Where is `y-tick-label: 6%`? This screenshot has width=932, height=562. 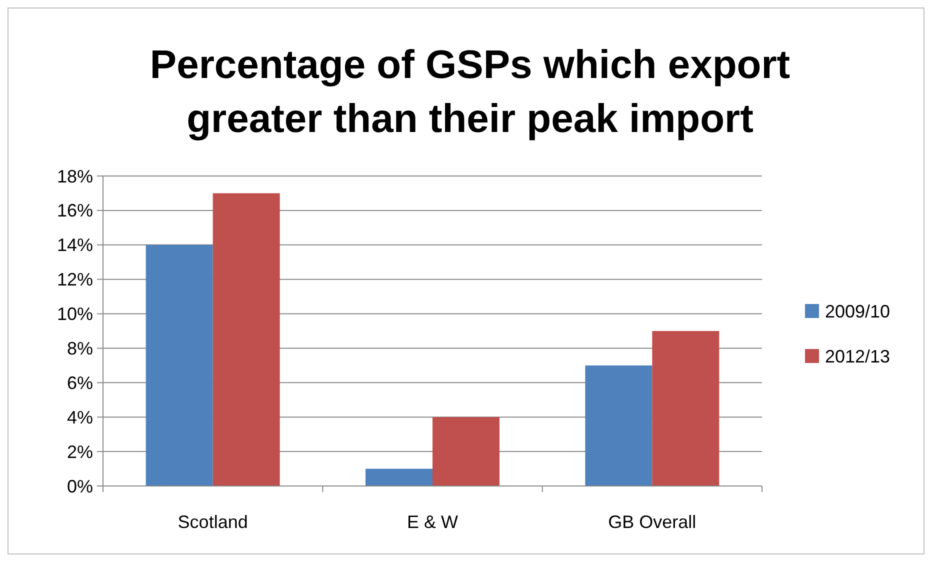 y-tick-label: 6% is located at coordinates (79, 382).